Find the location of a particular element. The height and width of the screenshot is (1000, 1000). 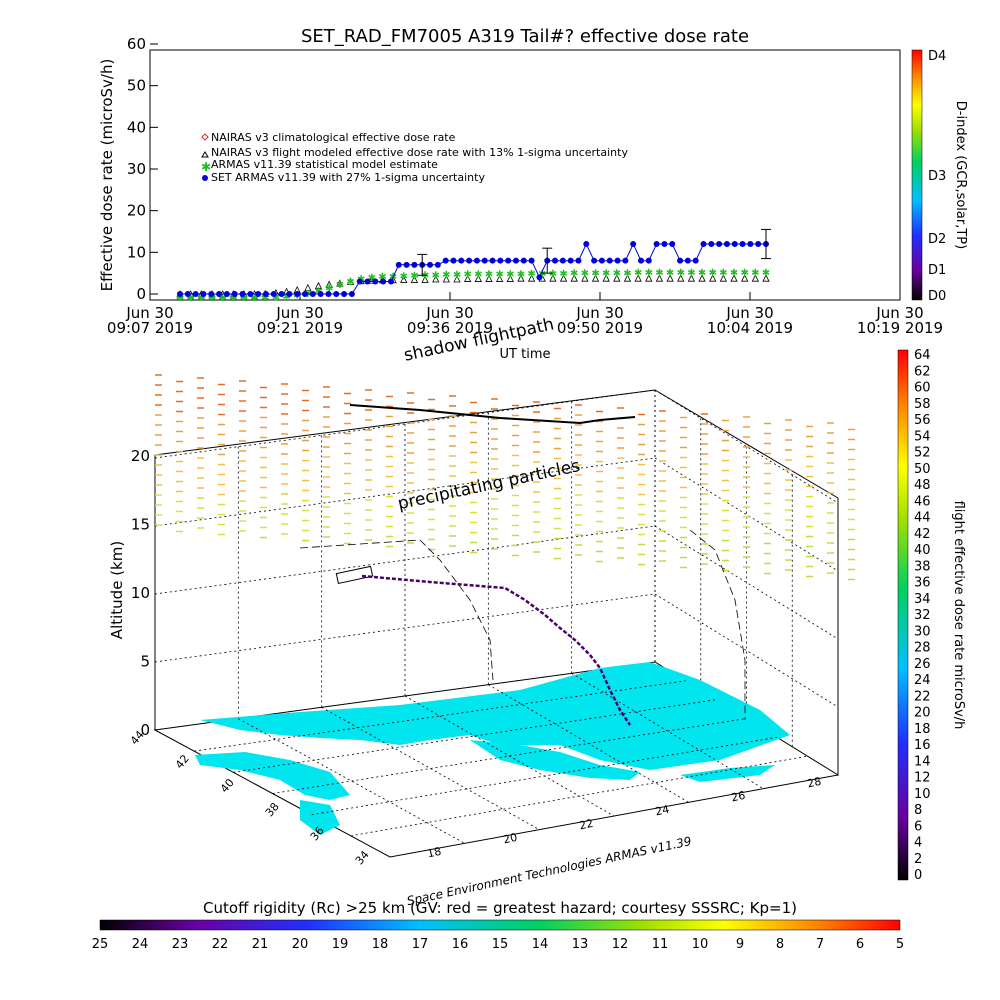

rigidity-tick-label: 17 is located at coordinates (420, 944).